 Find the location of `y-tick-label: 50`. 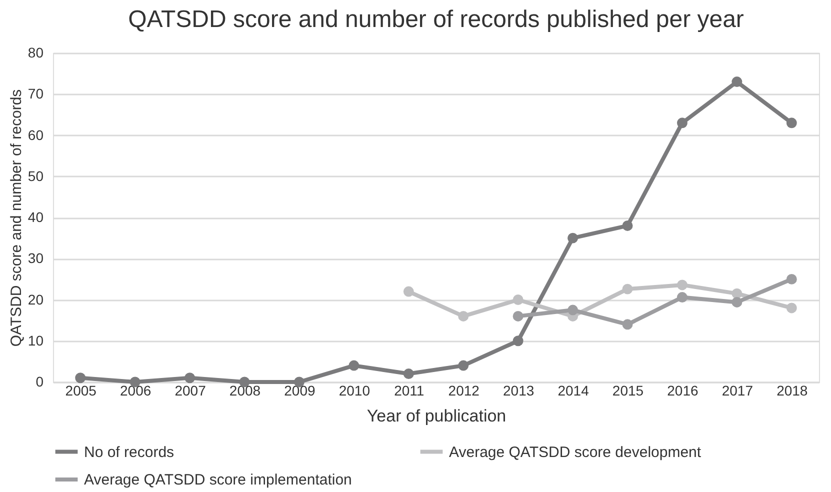

y-tick-label: 50 is located at coordinates (36, 176).